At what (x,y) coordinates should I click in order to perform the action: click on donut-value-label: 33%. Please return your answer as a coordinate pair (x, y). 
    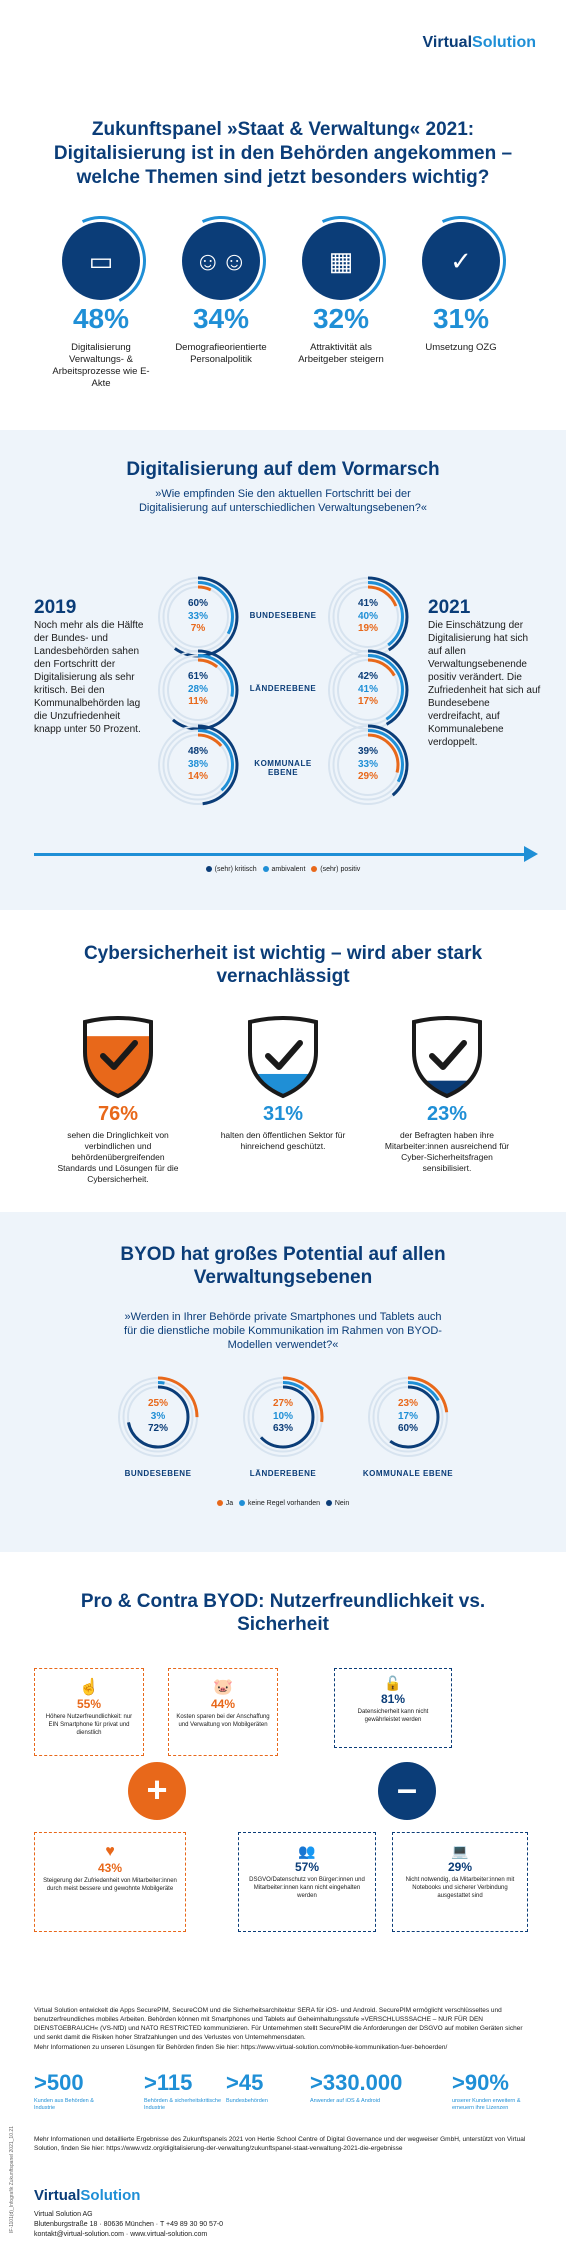
    Looking at the image, I should click on (367, 764).